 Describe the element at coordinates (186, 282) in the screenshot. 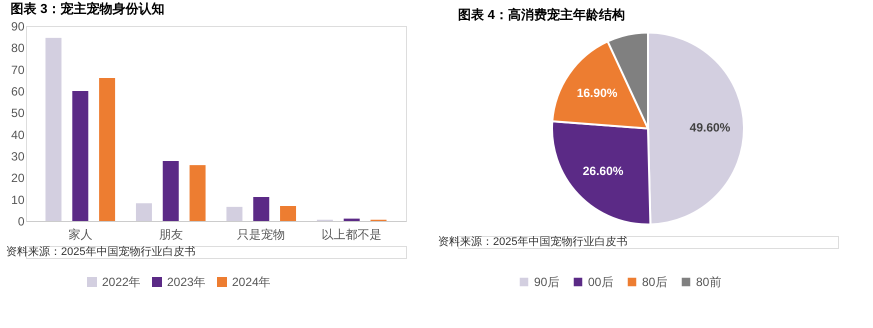

I see `legend-label: 2023年` at that location.